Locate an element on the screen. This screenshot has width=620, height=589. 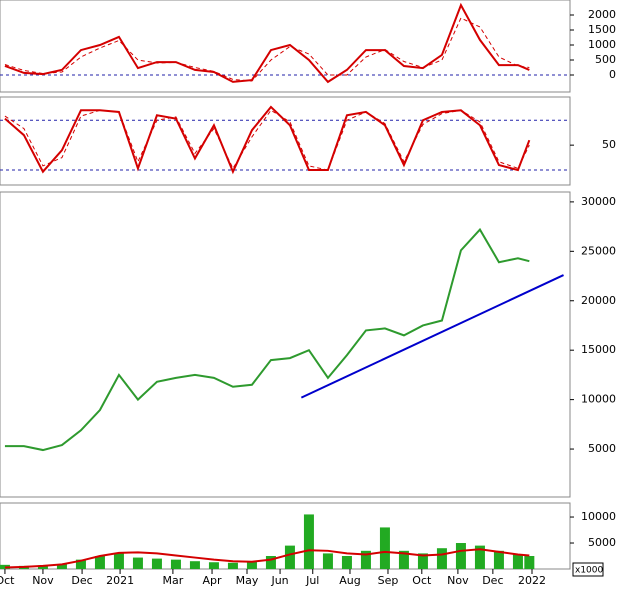
x-tick-label: Apr is located at coordinates (213, 580).